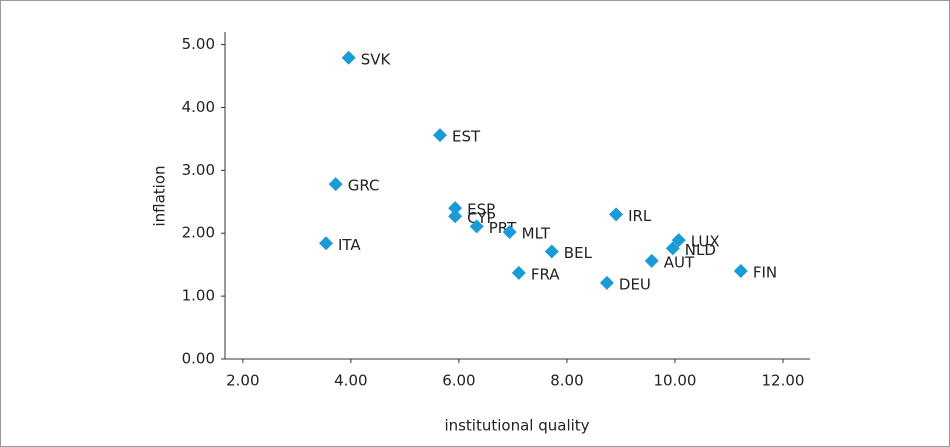 The image size is (950, 447). I want to click on point-label: IRL, so click(640, 216).